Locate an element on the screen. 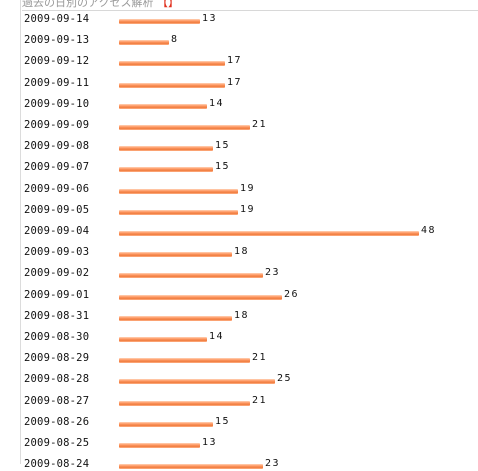 The width and height of the screenshot is (478, 471). date-label: 2009-09-07 is located at coordinates (57, 167).